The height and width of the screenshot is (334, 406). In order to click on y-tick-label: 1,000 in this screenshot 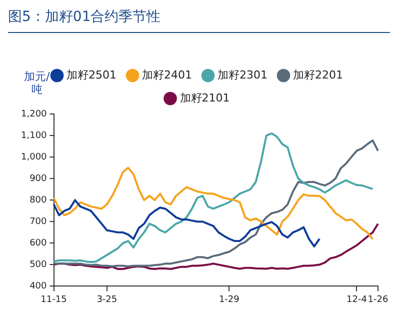, I will do `click(34, 157)`.